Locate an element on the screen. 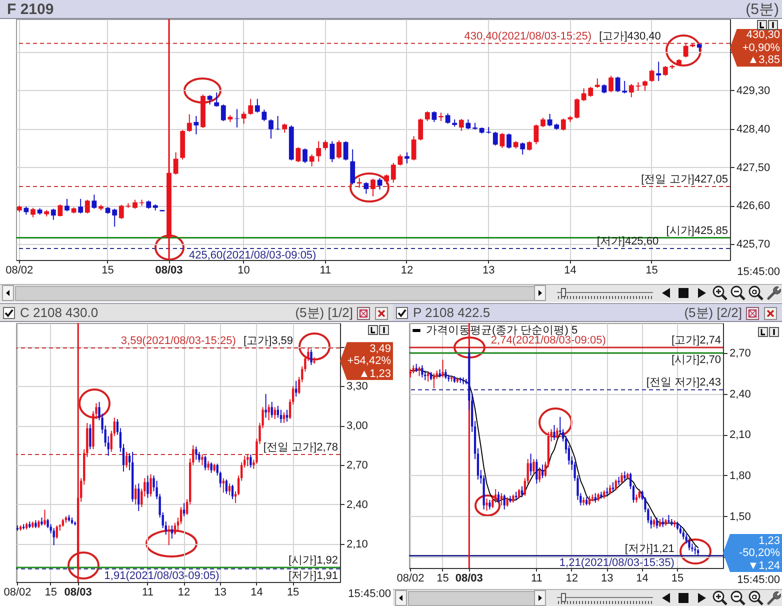 This screenshot has width=782, height=606. y-tick-label: 3,00 is located at coordinates (357, 426).